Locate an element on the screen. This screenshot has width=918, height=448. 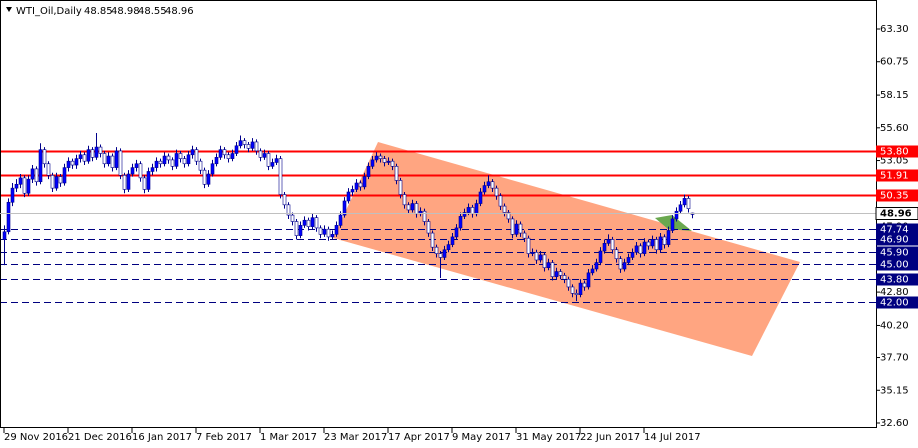
open-value: 48.85 is located at coordinates (98, 11).